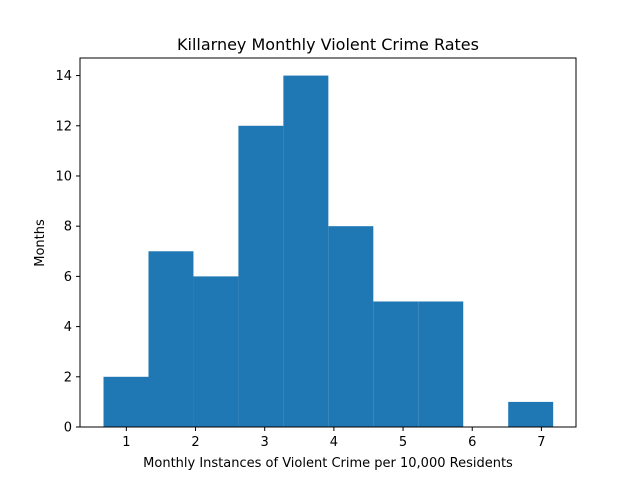 This screenshot has width=640, height=480. Describe the element at coordinates (67, 252) in the screenshot. I see `y-axis-ticks: 0 2 4 6 8 10 12 14` at that location.